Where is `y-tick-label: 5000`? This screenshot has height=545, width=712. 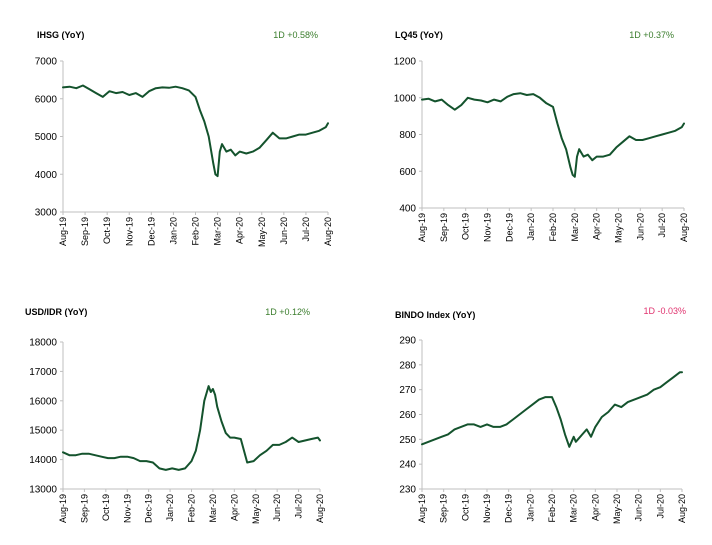 y-tick-label: 5000 is located at coordinates (46, 137).